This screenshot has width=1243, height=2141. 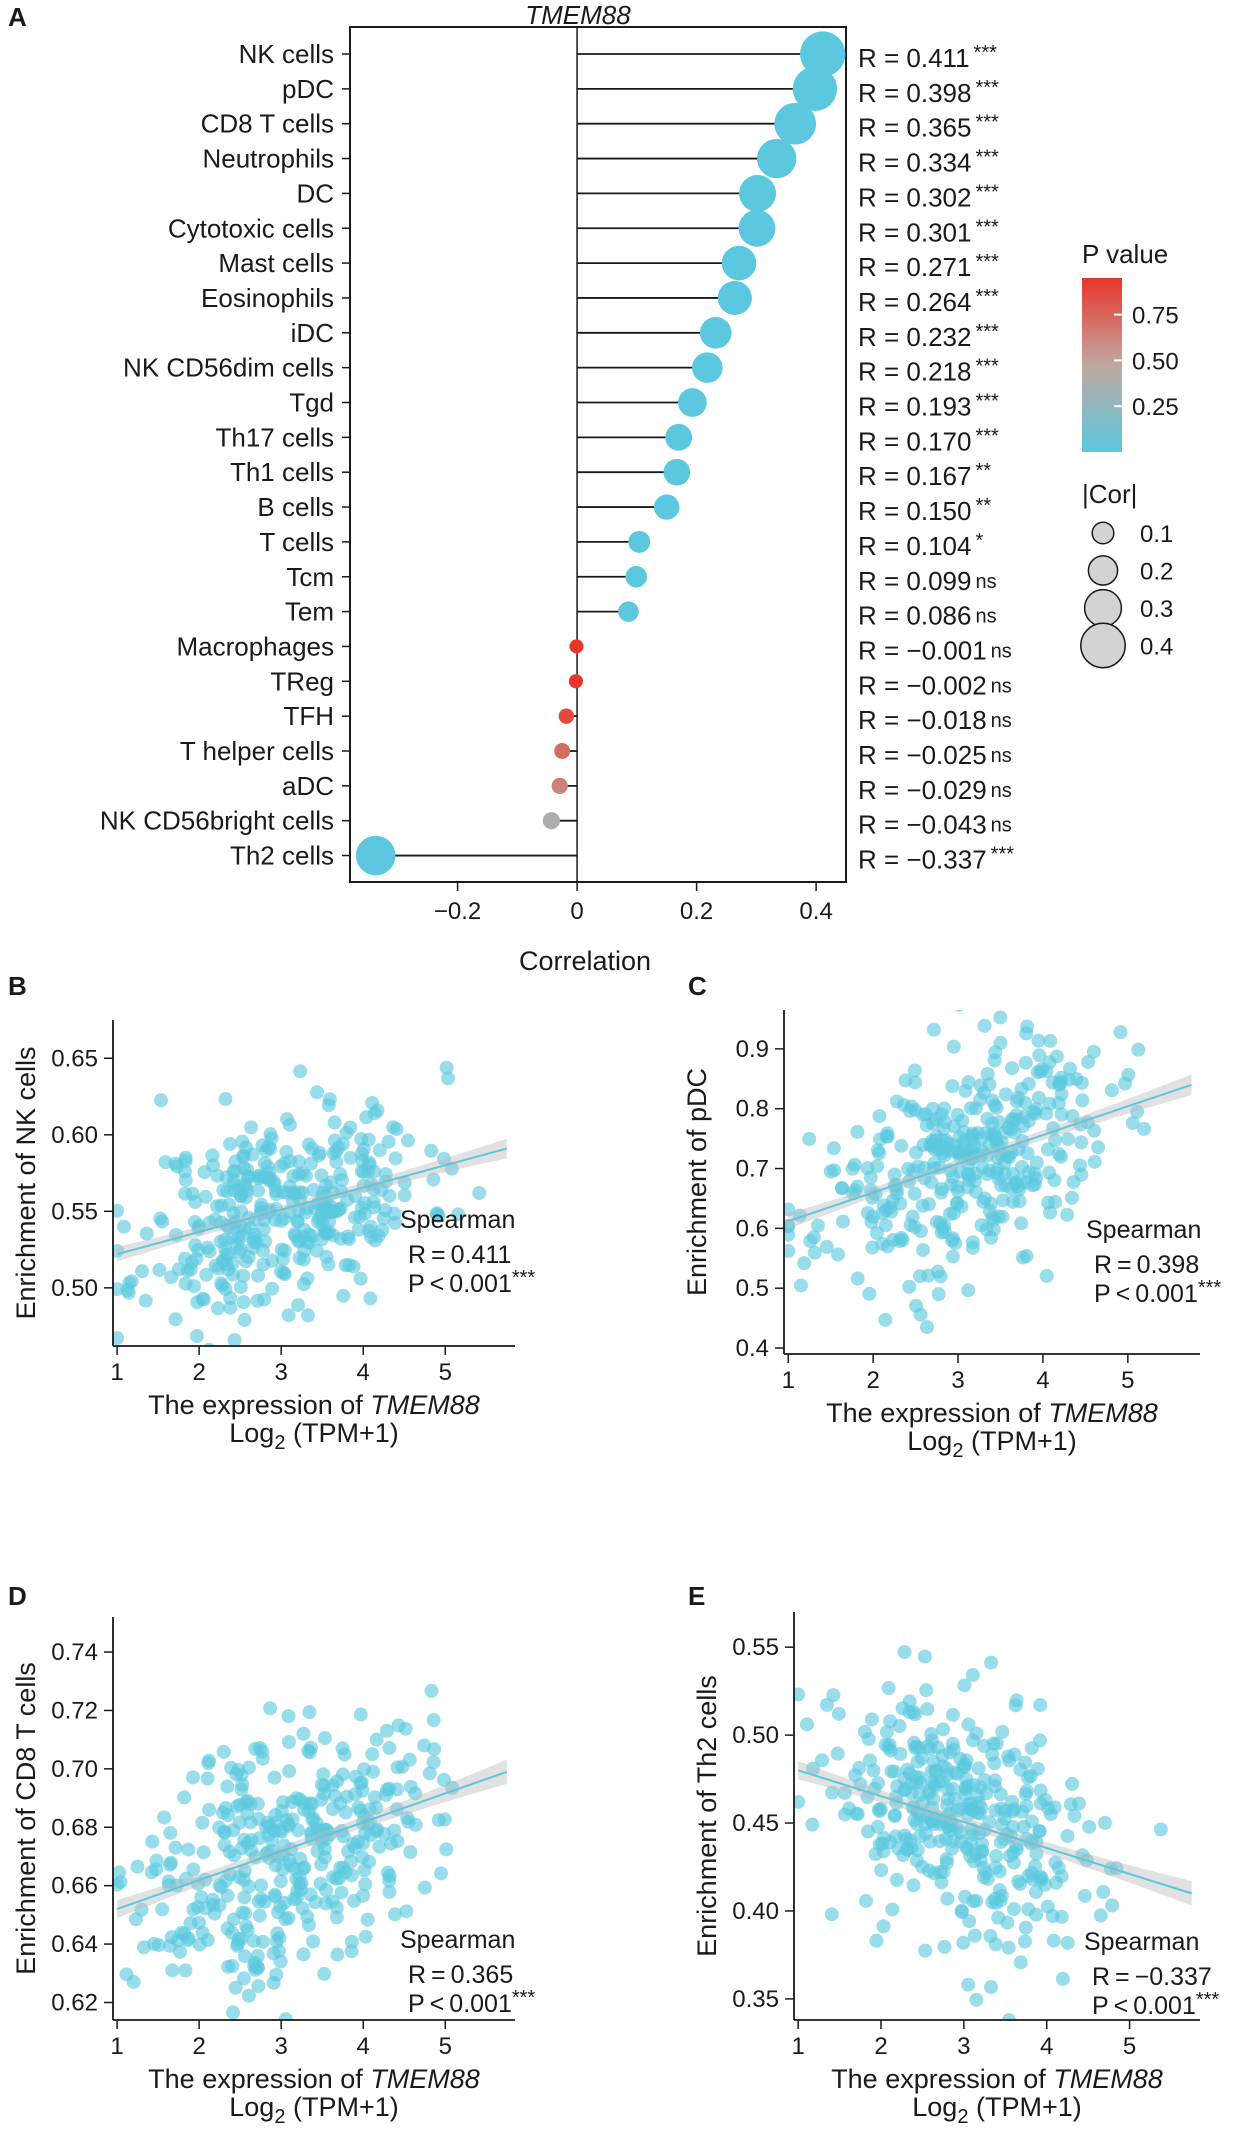 What do you see at coordinates (755, 1823) in the screenshot?
I see `y-tick-label: 0.45` at bounding box center [755, 1823].